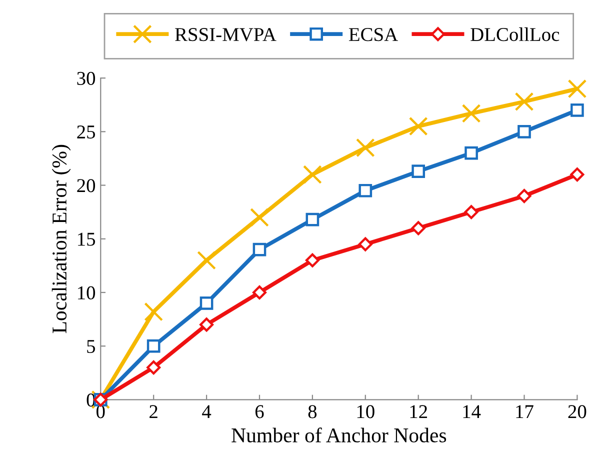 The width and height of the screenshot is (592, 473). What do you see at coordinates (86, 132) in the screenshot?
I see `y-tick-label: 25` at bounding box center [86, 132].